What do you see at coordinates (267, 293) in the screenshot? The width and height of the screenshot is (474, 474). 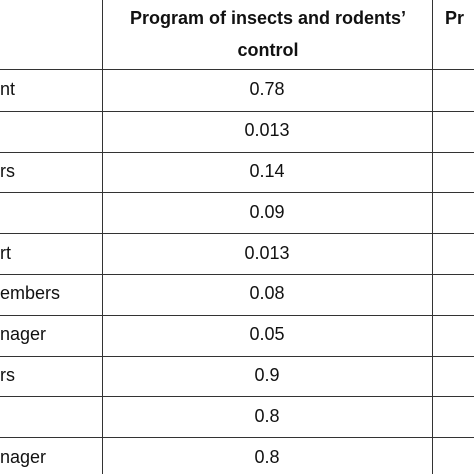 I see `cell-value: 0.08` at bounding box center [267, 293].